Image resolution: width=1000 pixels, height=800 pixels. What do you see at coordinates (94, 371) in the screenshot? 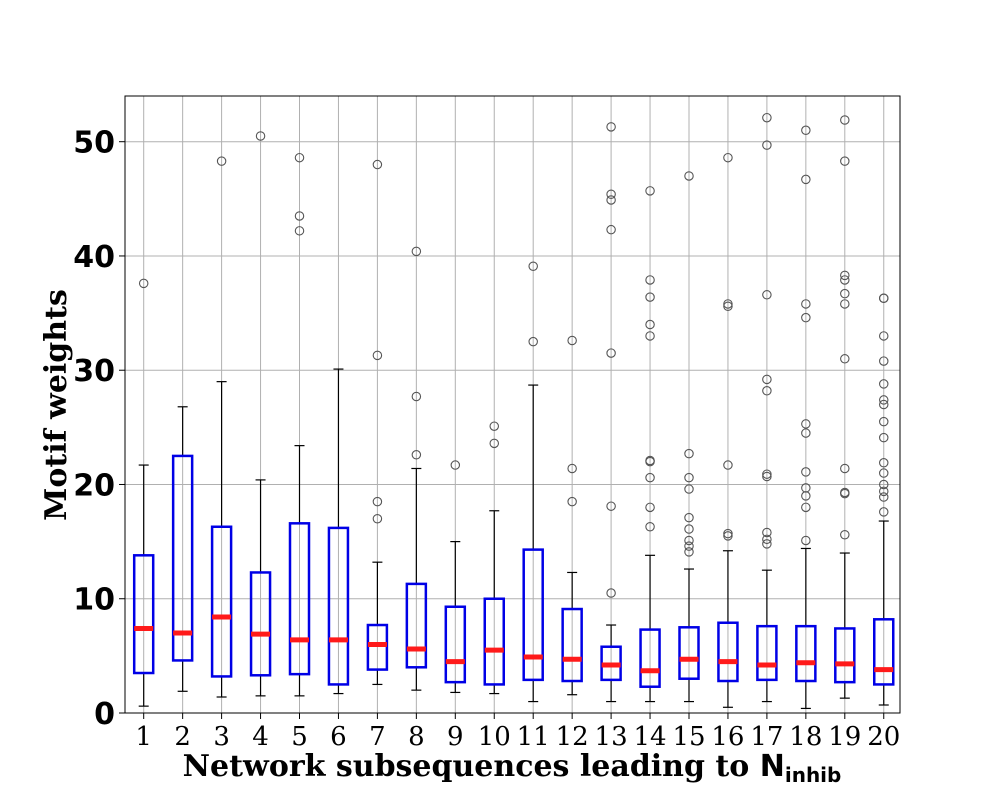
I see `y-tick-label: 30` at bounding box center [94, 371].